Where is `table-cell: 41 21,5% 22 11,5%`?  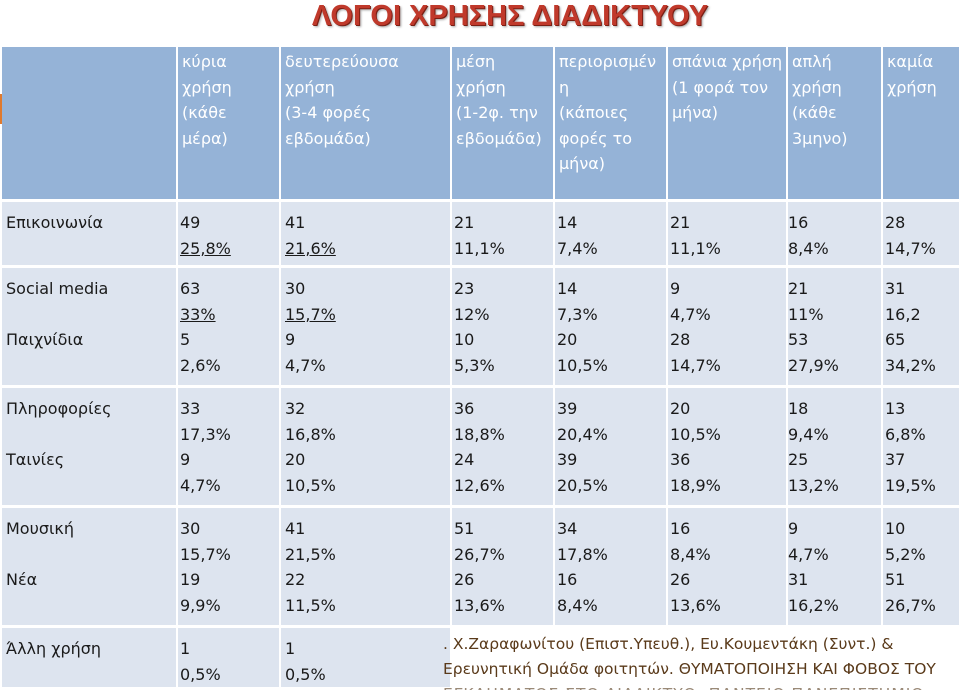
table-cell: 41 21,5% 22 11,5% is located at coordinates (366, 565).